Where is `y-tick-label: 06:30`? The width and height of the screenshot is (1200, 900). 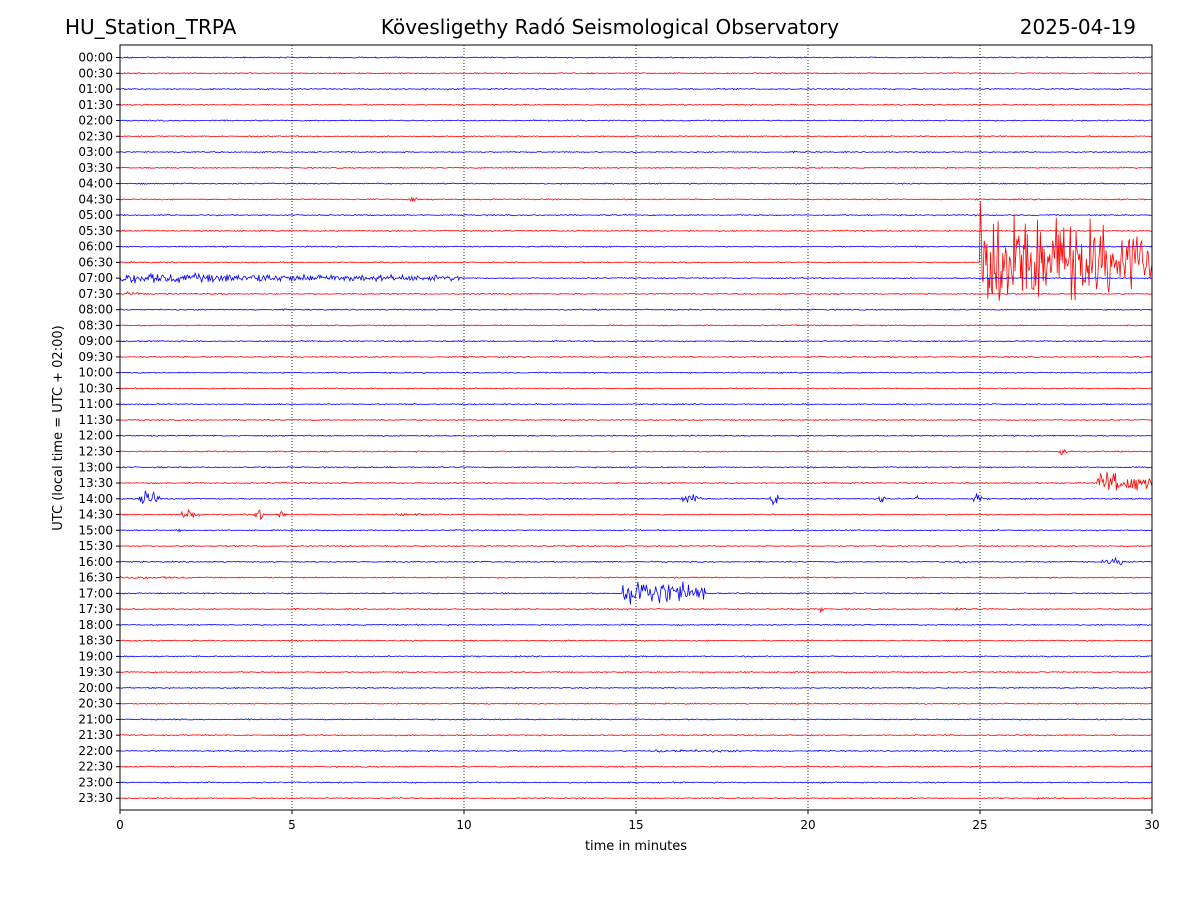
y-tick-label: 06:30 is located at coordinates (95, 262).